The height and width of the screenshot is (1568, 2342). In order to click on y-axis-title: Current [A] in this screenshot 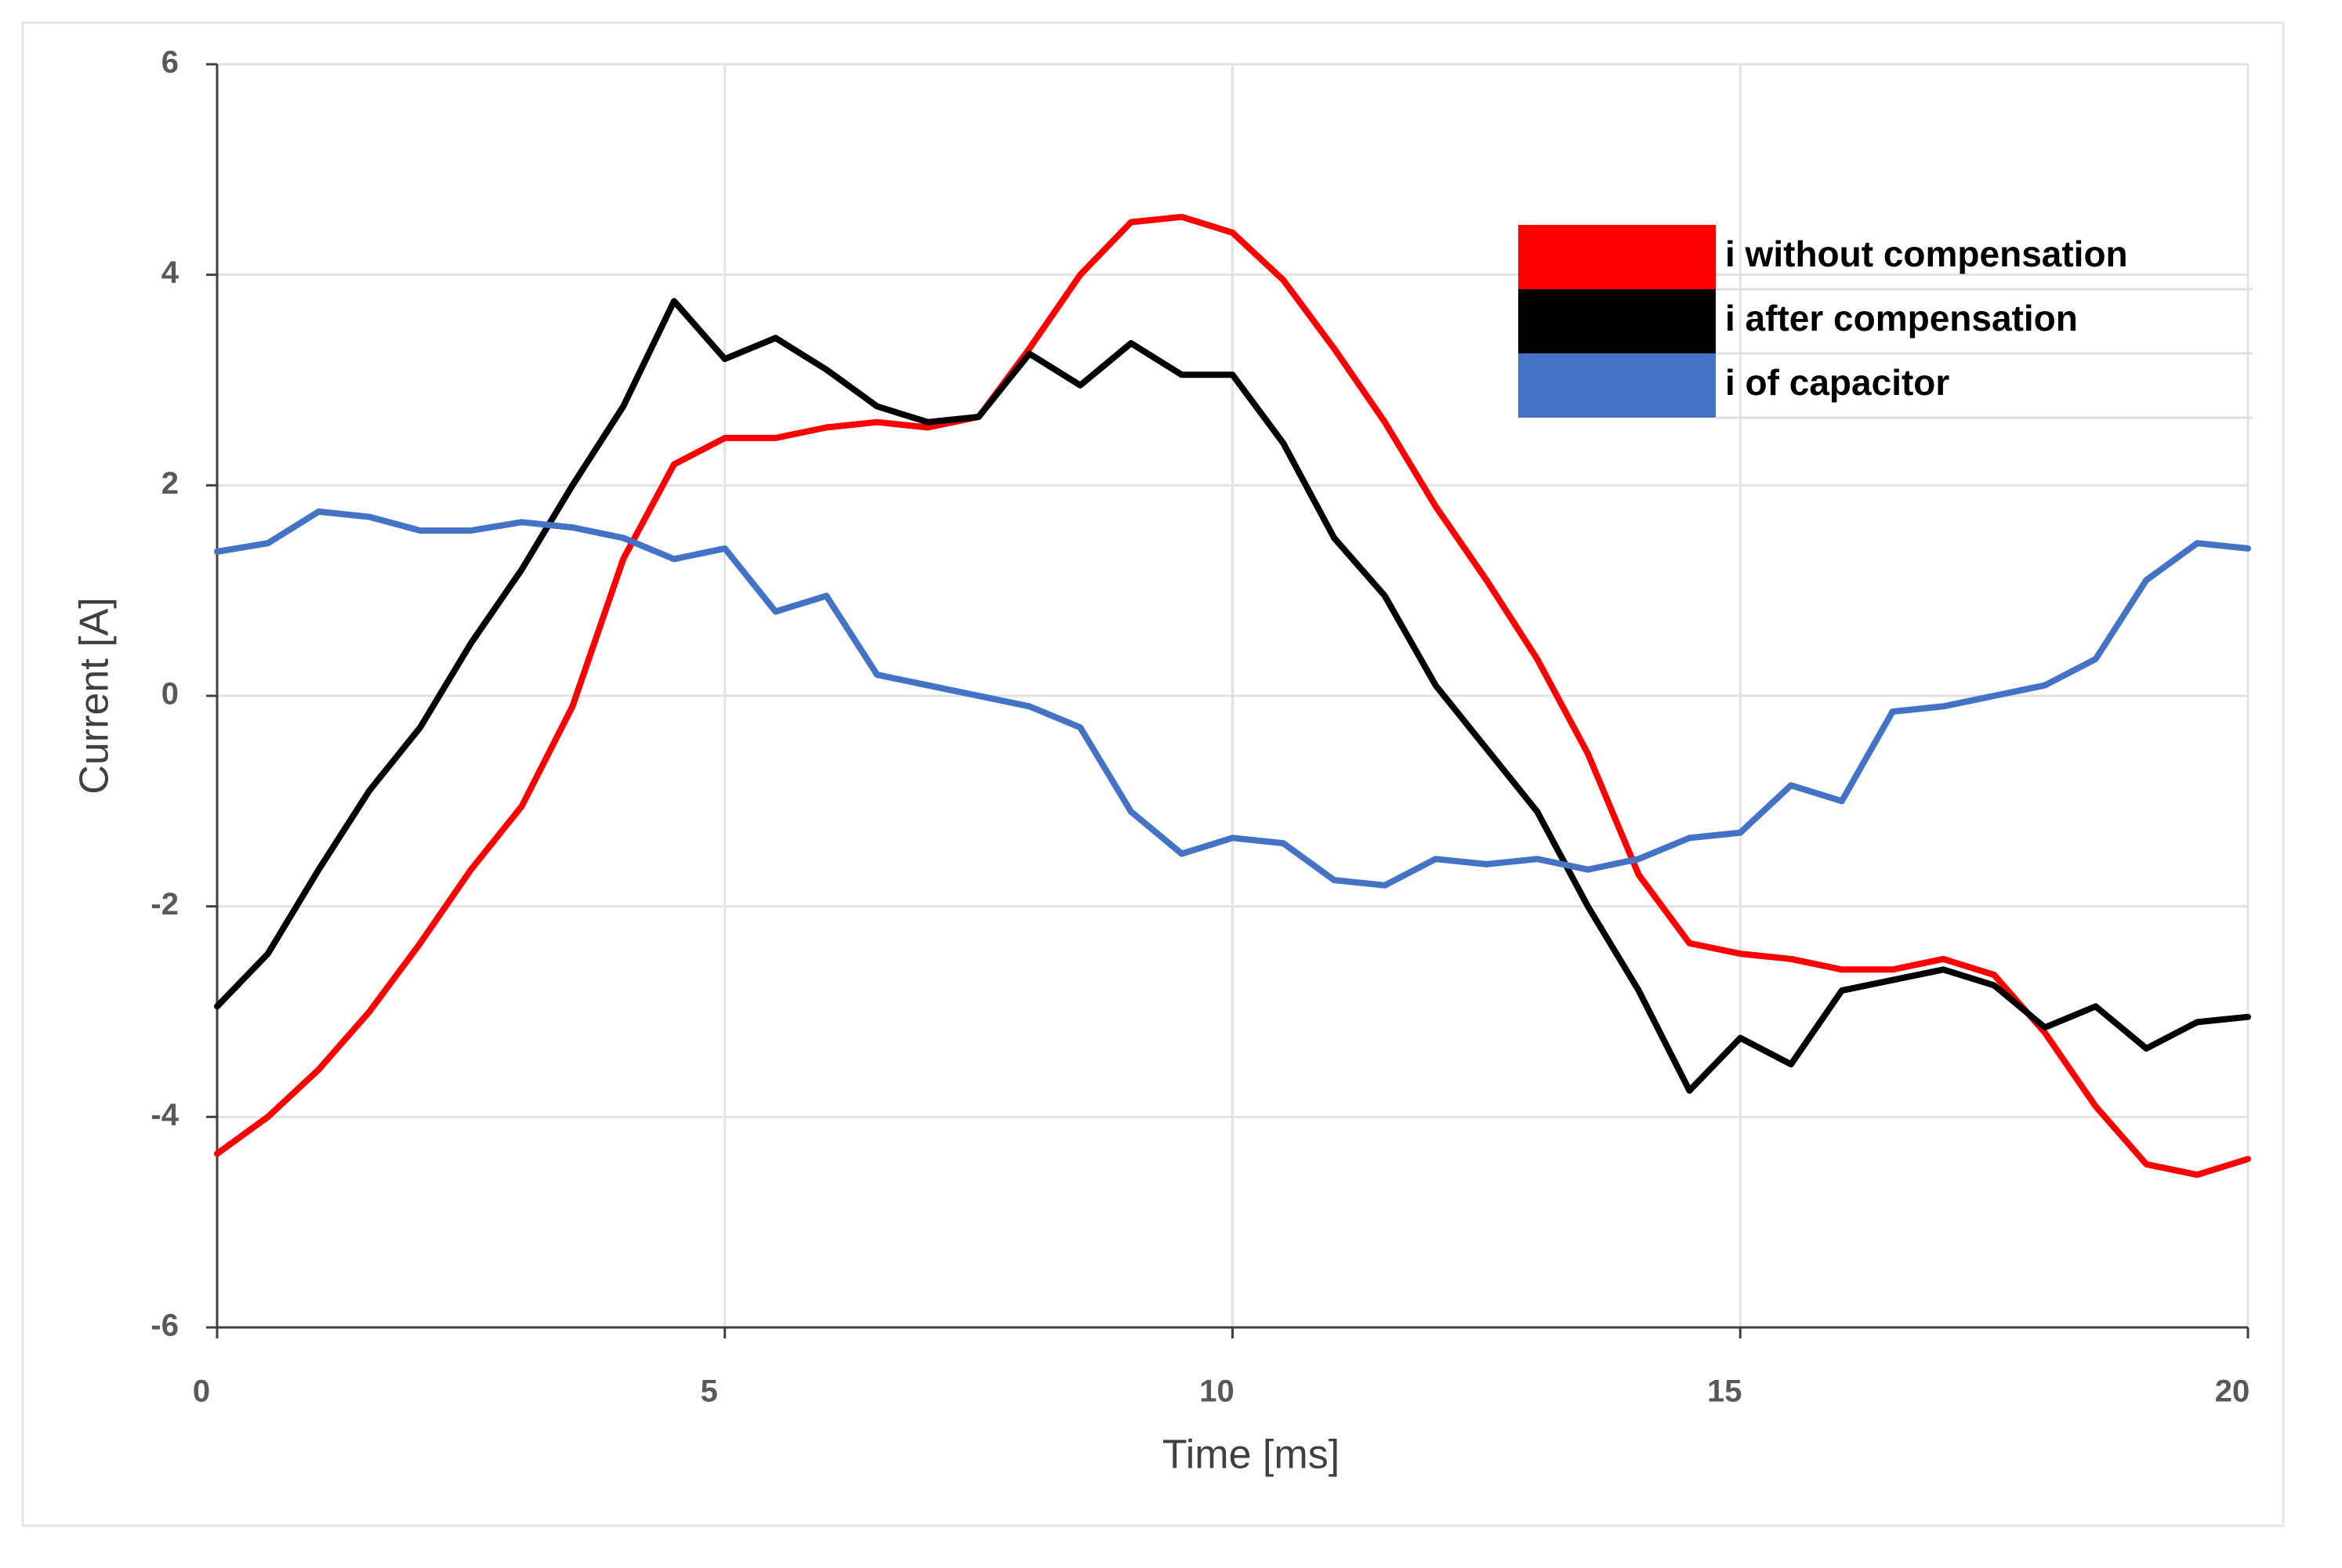, I will do `click(95, 695)`.